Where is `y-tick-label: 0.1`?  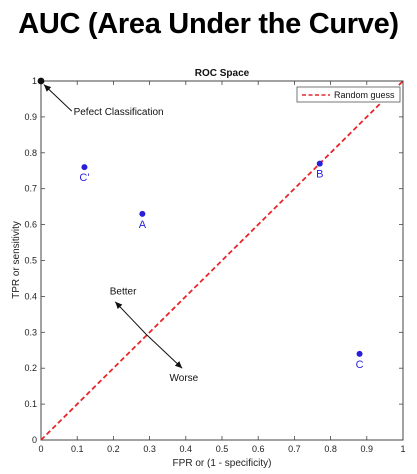 y-tick-label: 0.1 is located at coordinates (30, 404).